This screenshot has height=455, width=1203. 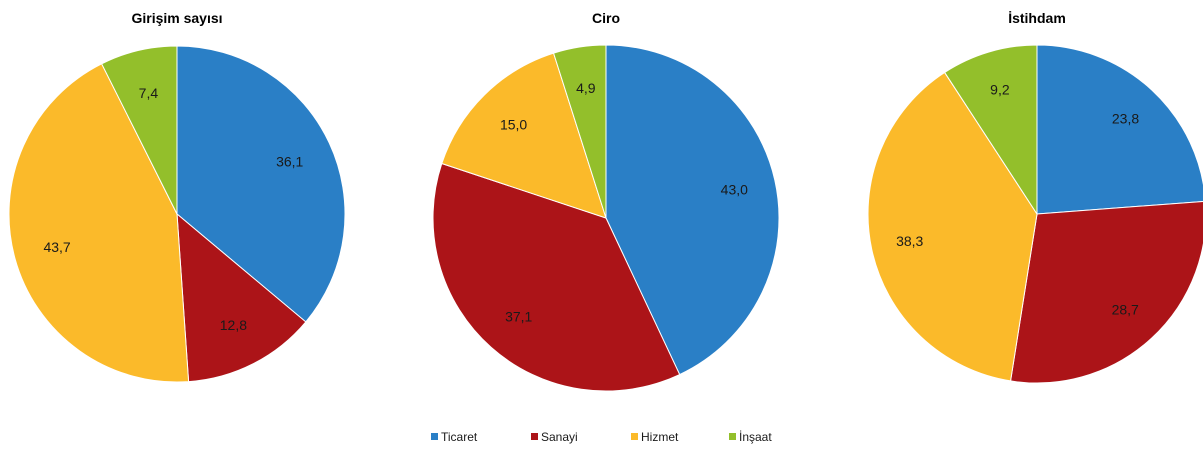 I want to click on legend-label-ticaret: Ticaret, so click(x=459, y=437).